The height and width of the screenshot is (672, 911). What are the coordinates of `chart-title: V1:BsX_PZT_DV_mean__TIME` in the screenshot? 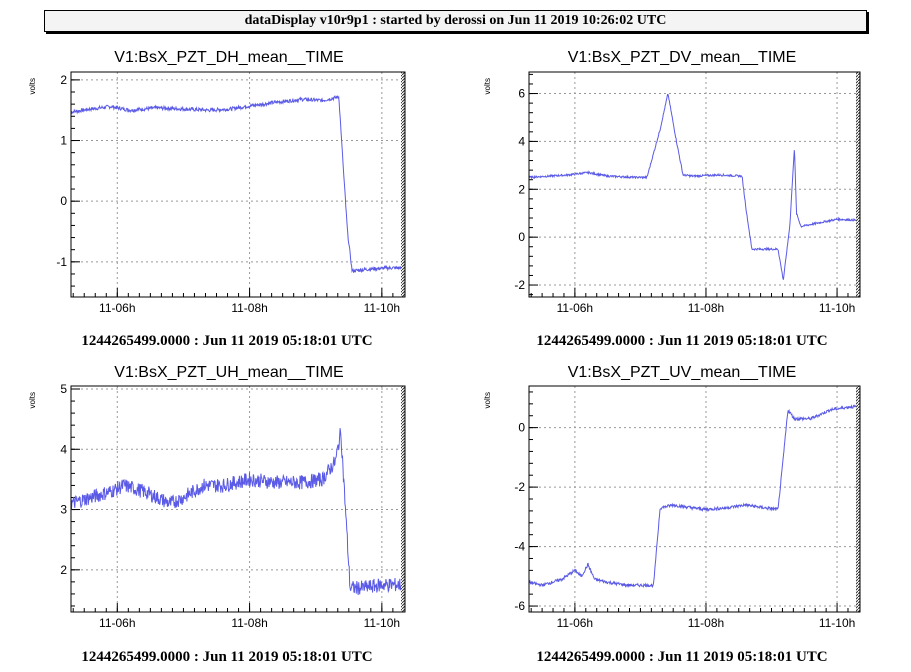 It's located at (682, 57).